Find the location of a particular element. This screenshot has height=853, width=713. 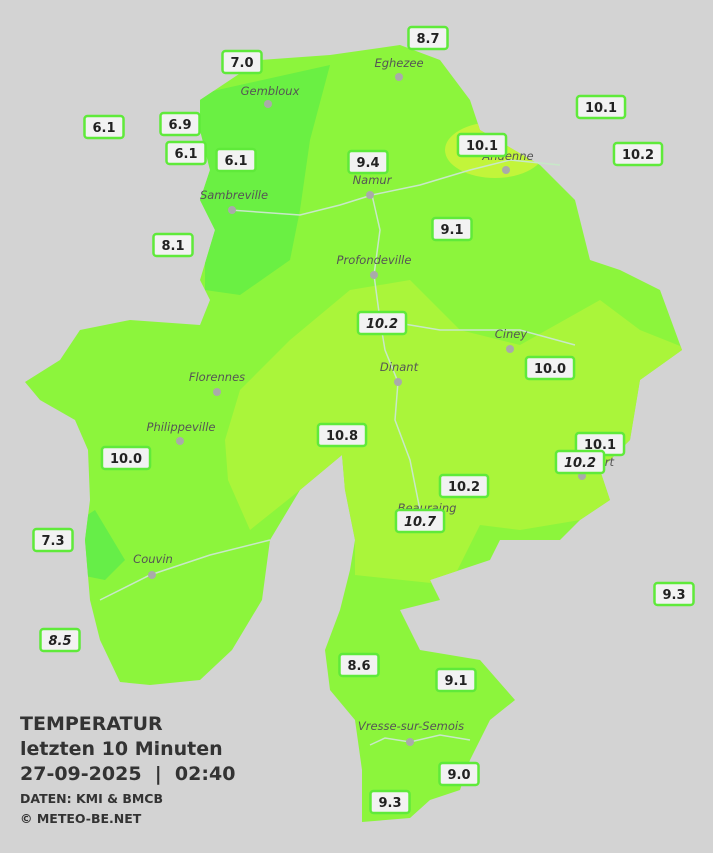

station-value: 8.7 is located at coordinates (427, 39).